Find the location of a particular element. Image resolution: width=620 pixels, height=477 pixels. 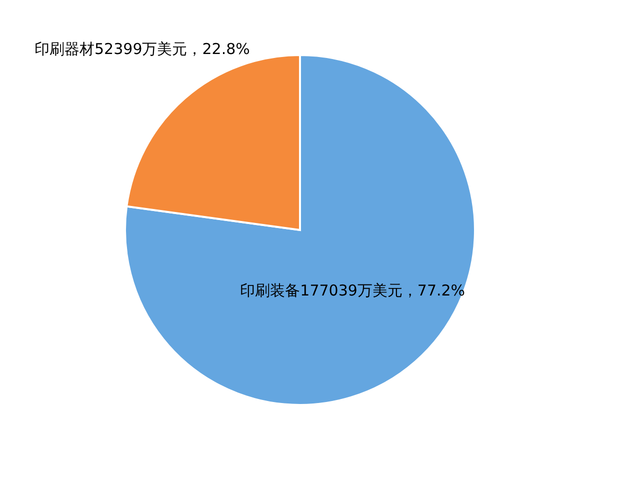

slice-label: 印刷装备177039万美元，77.2% is located at coordinates (353, 290).